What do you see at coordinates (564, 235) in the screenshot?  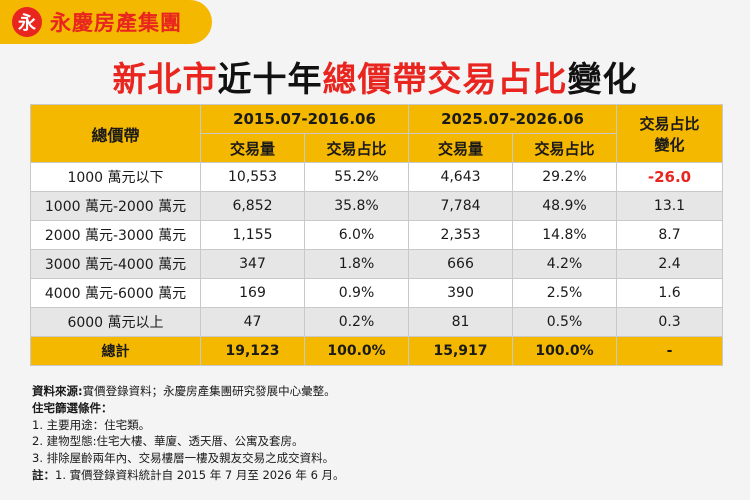 I see `cell-share-2: 14.8%` at bounding box center [564, 235].